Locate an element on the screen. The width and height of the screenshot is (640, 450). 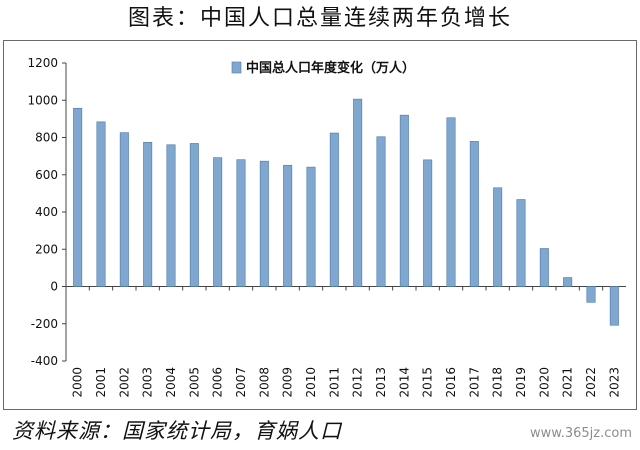
legend-label: 中国总人口年度变化（万人） is located at coordinates (330, 68).